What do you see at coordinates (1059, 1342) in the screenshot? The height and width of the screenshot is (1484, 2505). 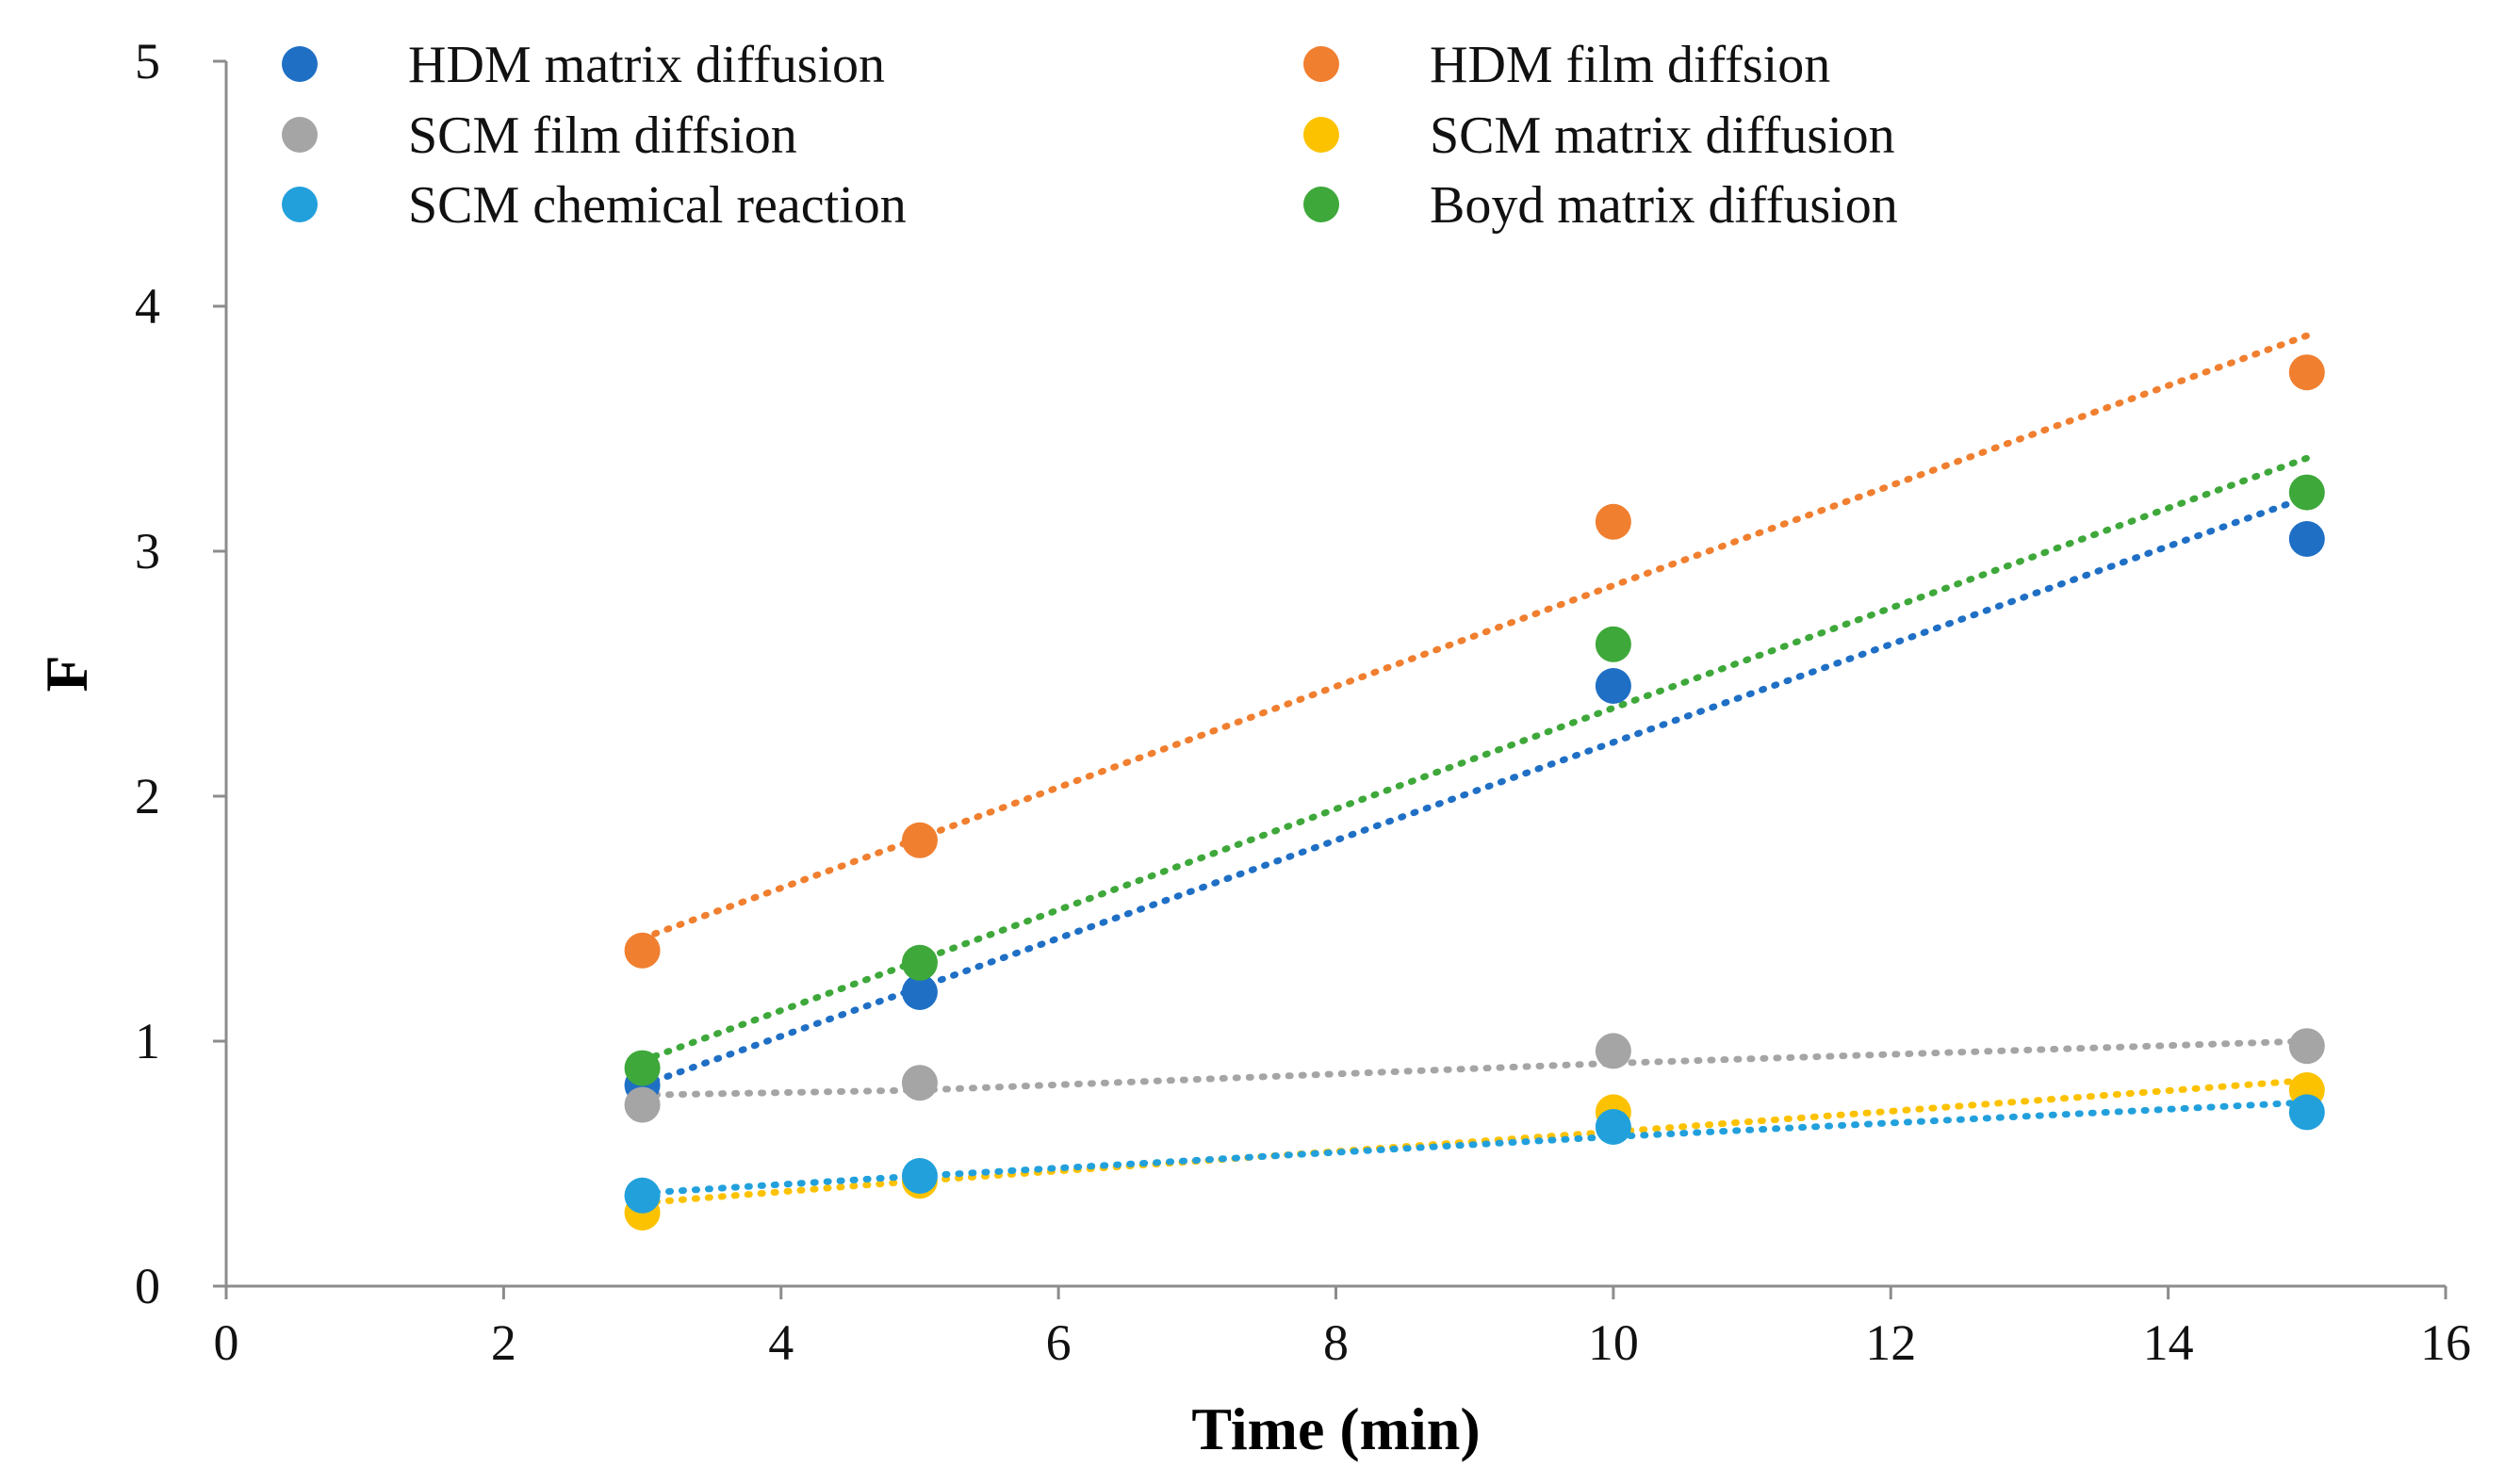 I see `x-tick-label: 6` at bounding box center [1059, 1342].